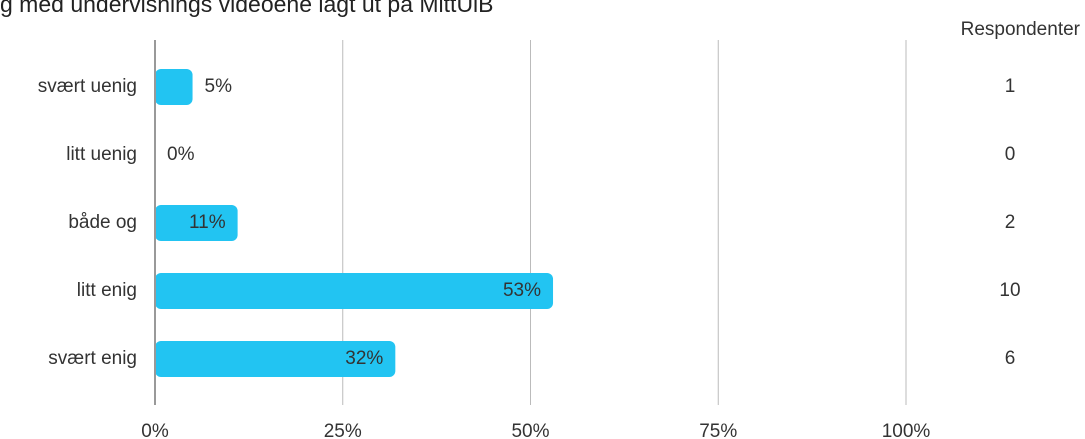 This screenshot has width=1085, height=439. Describe the element at coordinates (101, 154) in the screenshot. I see `y-tick-label: litt uenig` at that location.